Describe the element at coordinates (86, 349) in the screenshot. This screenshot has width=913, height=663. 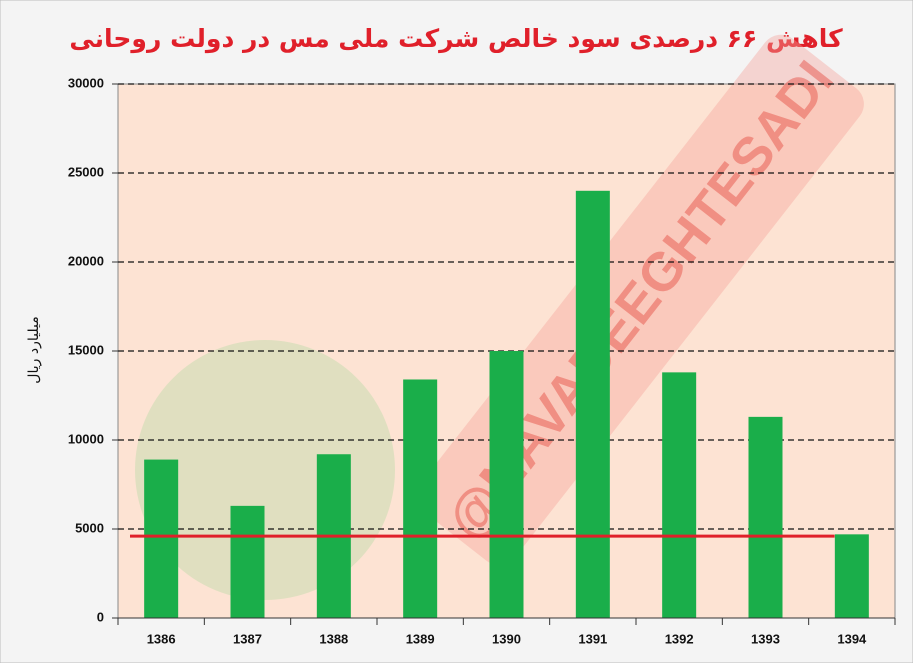
I see `y-tick-label: 15000` at that location.